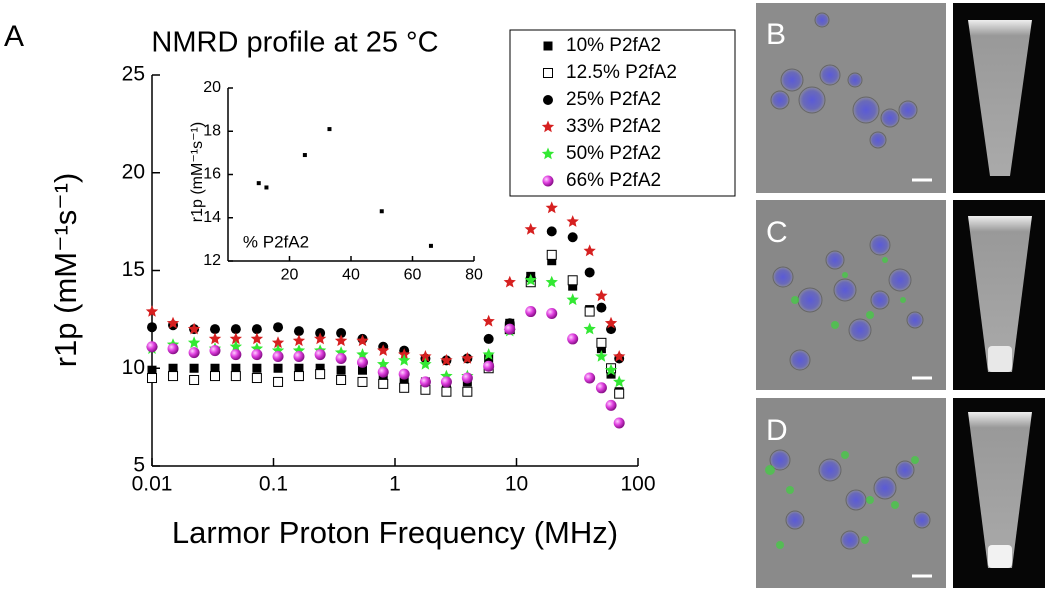  What do you see at coordinates (133, 74) in the screenshot?
I see `y-tick-label: 25` at bounding box center [133, 74].